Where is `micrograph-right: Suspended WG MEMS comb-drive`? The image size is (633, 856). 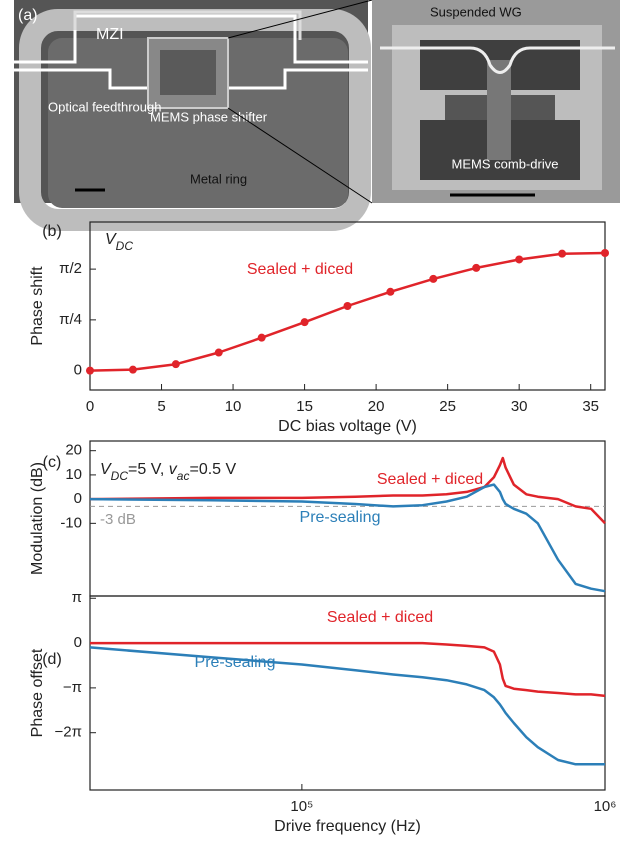 micrograph-right: Suspended WG MEMS comb-drive is located at coordinates (496, 101).